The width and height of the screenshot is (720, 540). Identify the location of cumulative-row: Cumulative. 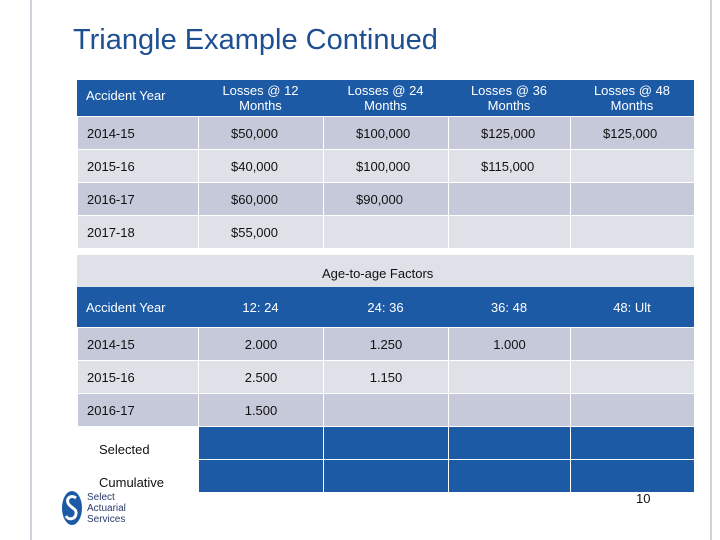
(385, 475).